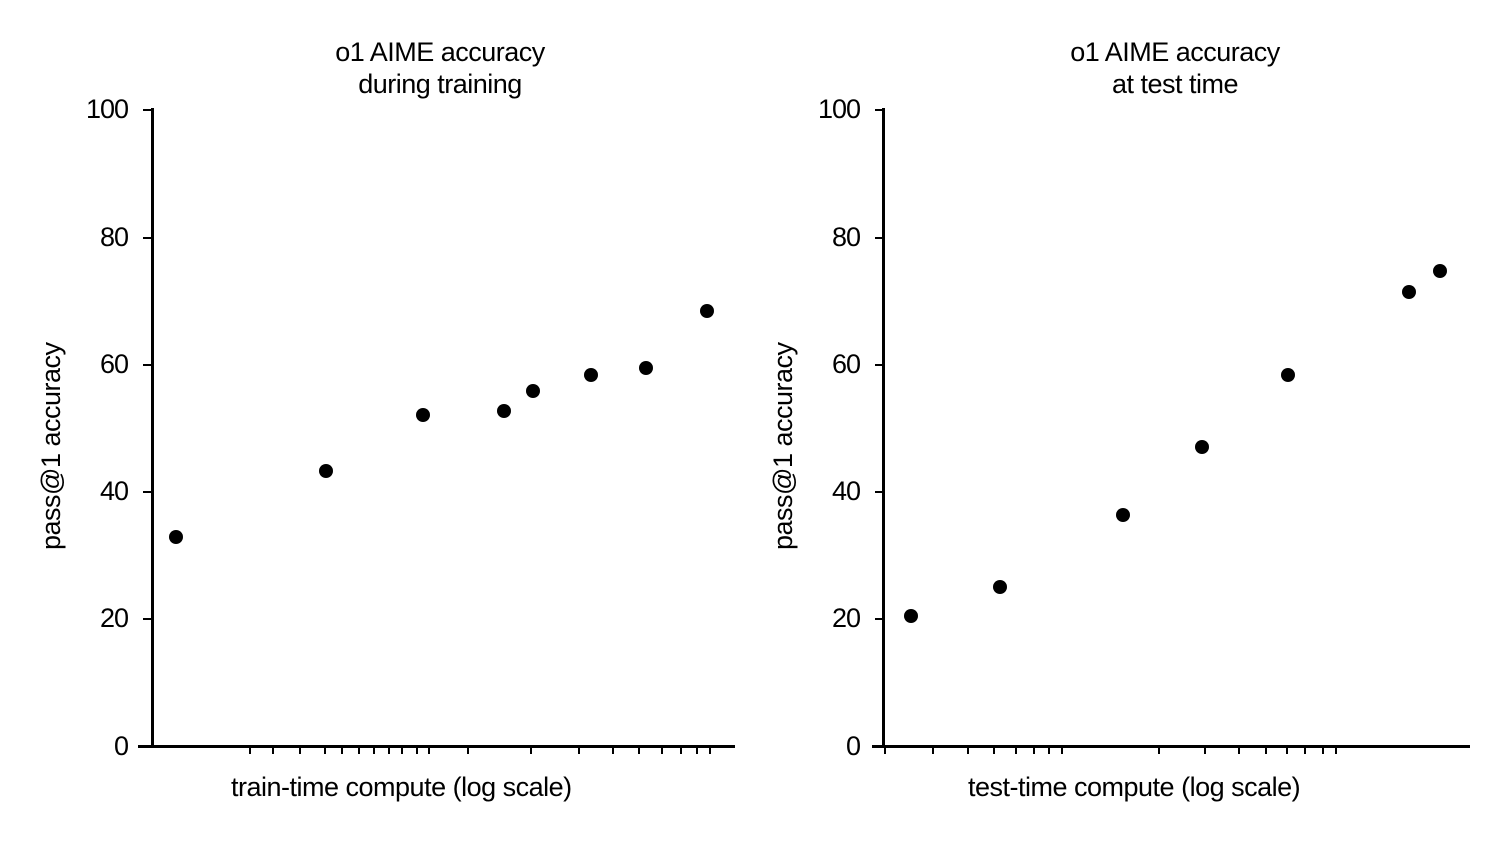 The height and width of the screenshot is (843, 1500). Describe the element at coordinates (440, 68) in the screenshot. I see `chart-title: o1 AIME accuracy during training` at that location.